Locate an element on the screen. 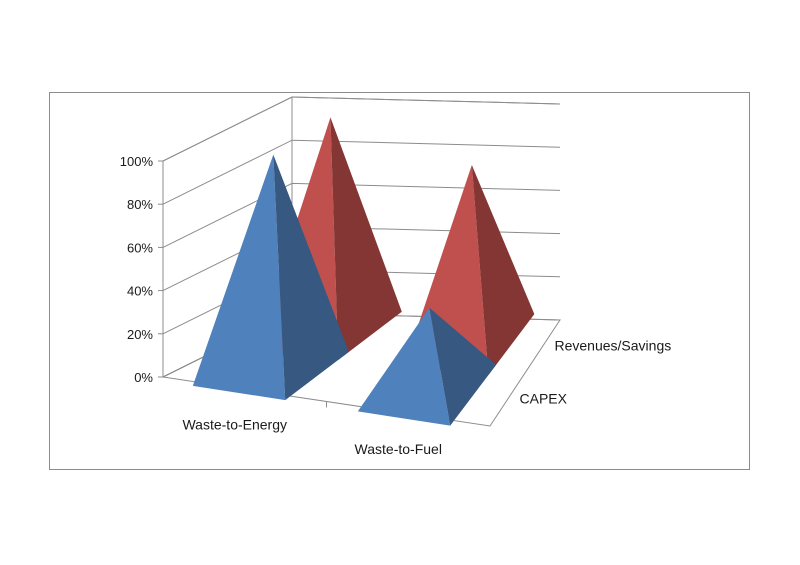 This screenshot has height=565, width=800. y-tick-label: 0% is located at coordinates (143, 377).